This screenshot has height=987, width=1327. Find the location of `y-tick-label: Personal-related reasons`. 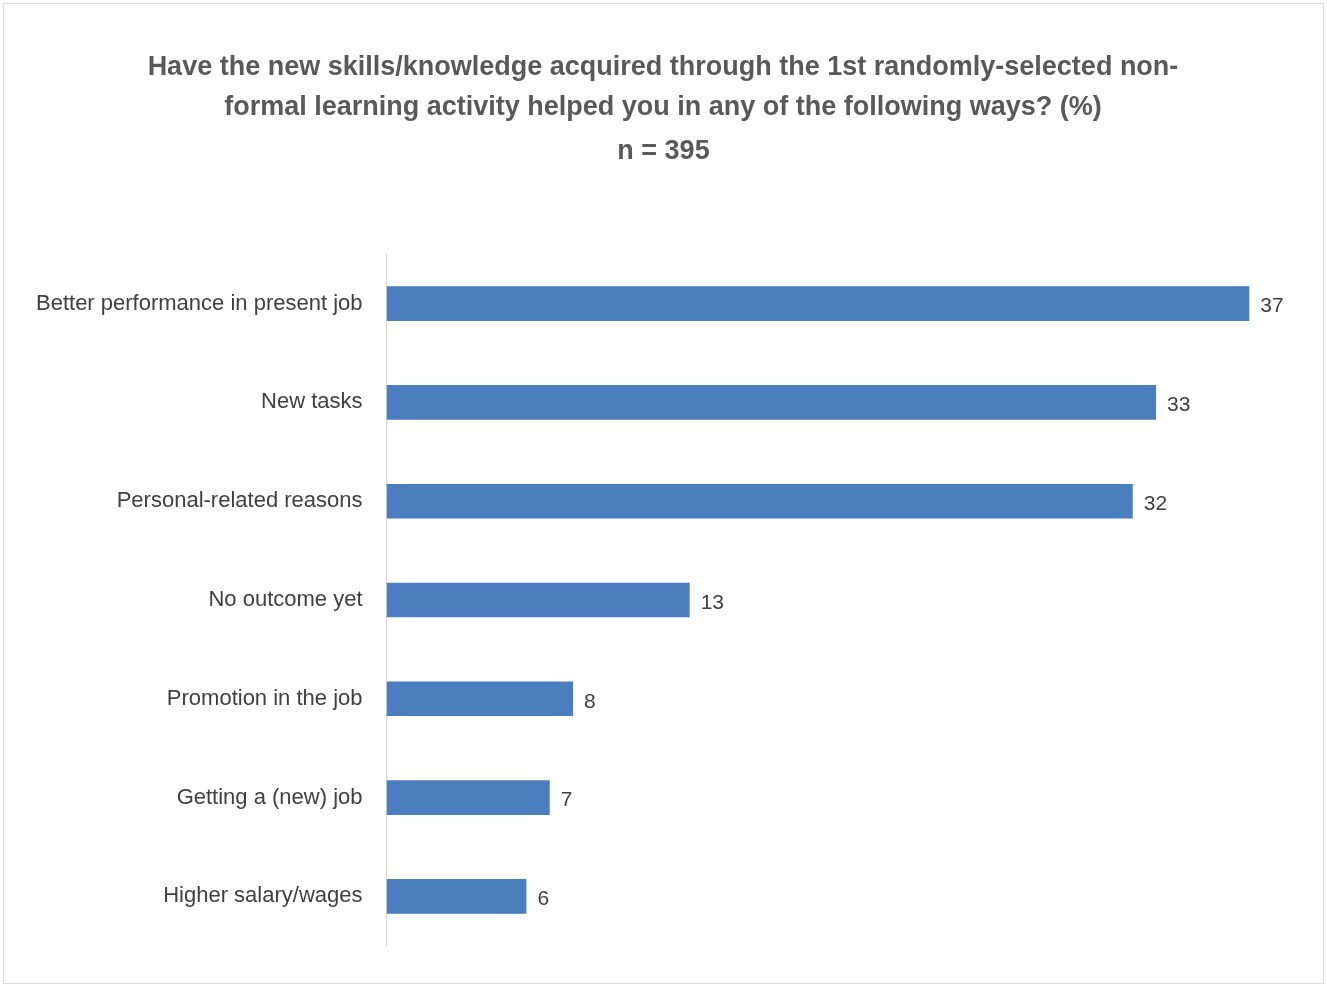

y-tick-label: Personal-related reasons is located at coordinates (239, 500).